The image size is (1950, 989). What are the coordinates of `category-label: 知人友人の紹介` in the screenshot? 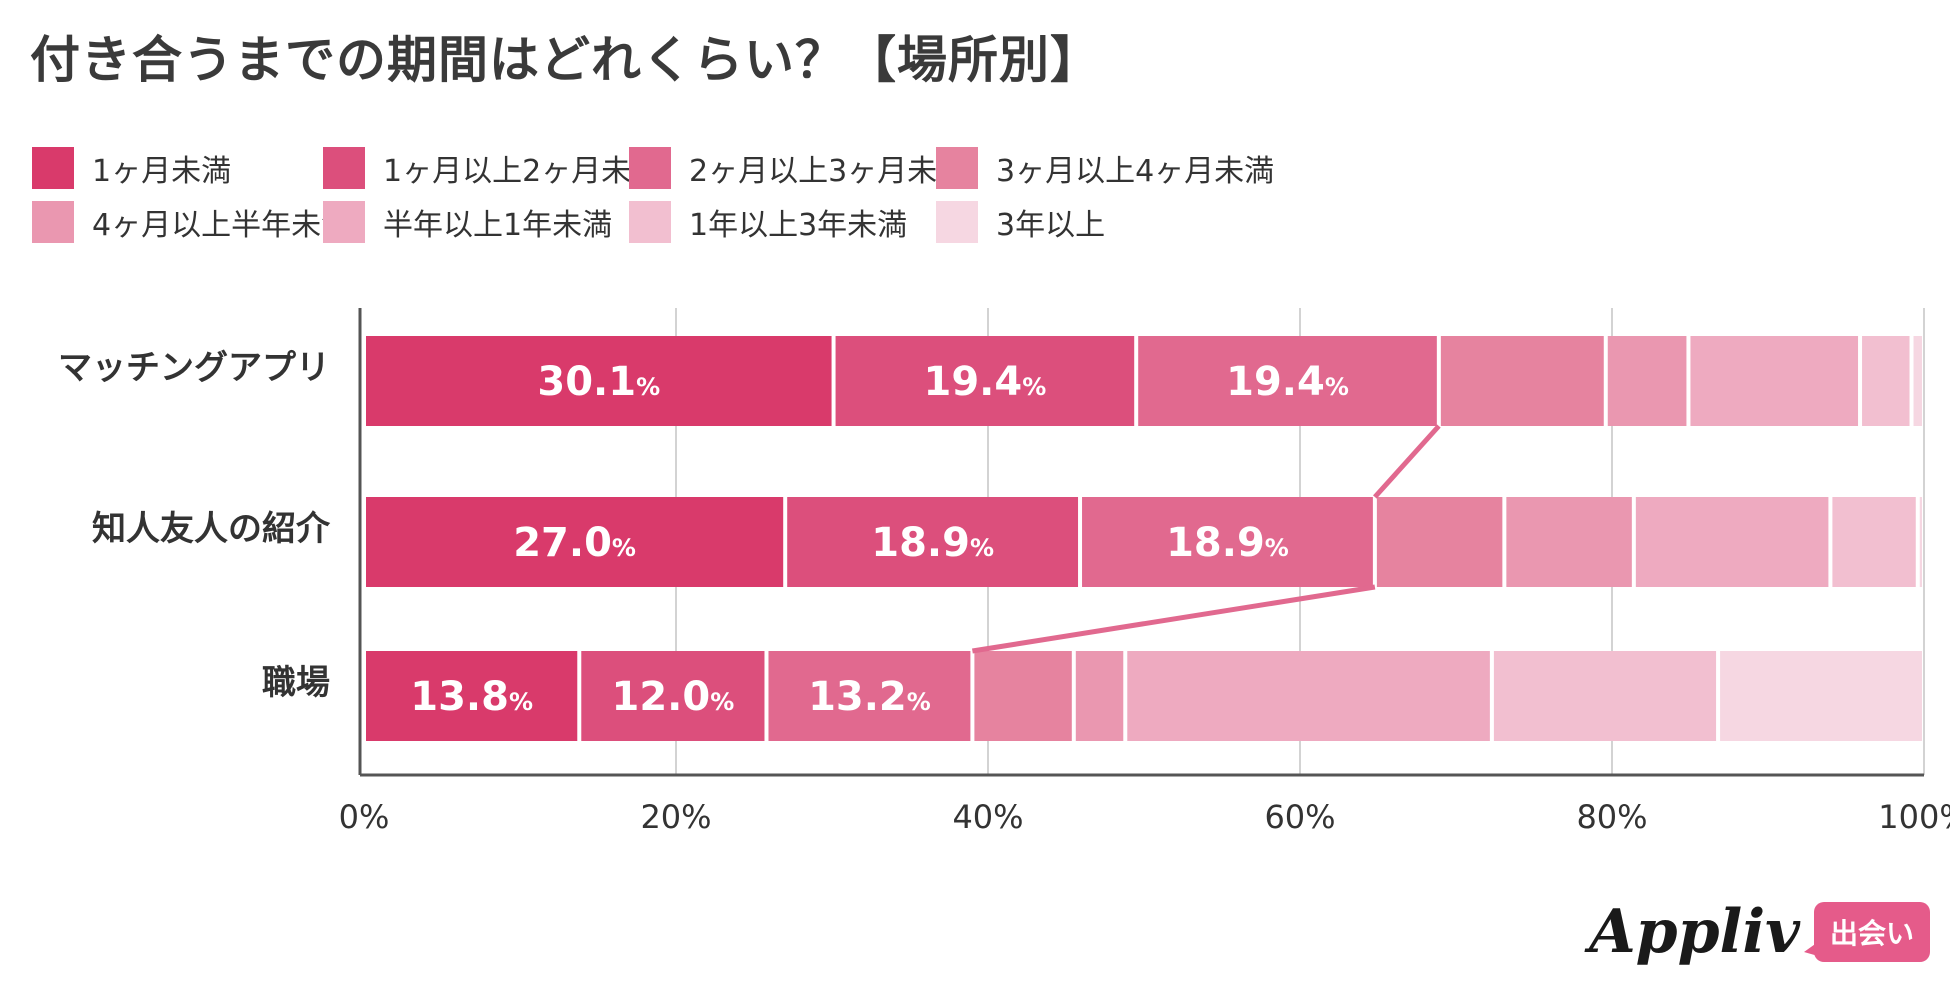 It's located at (211, 529).